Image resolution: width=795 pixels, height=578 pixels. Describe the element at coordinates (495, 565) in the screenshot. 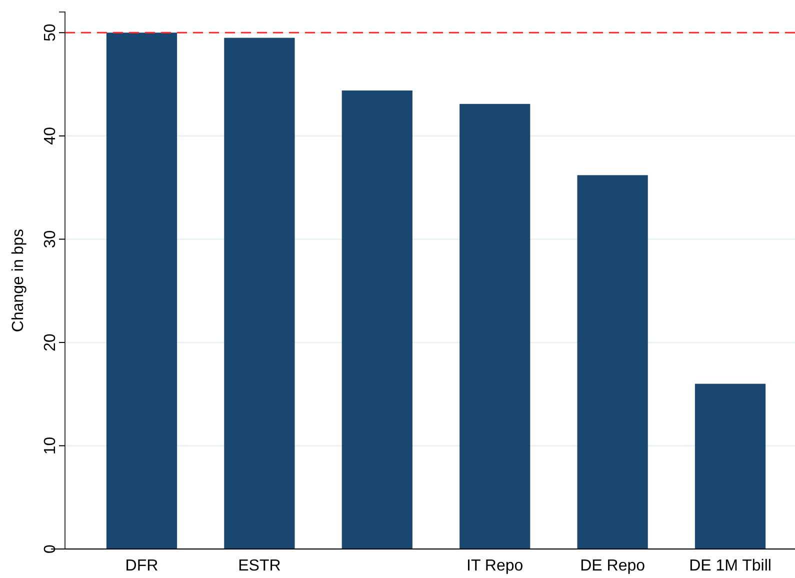

I see `x-tick-label: IT Repo` at that location.